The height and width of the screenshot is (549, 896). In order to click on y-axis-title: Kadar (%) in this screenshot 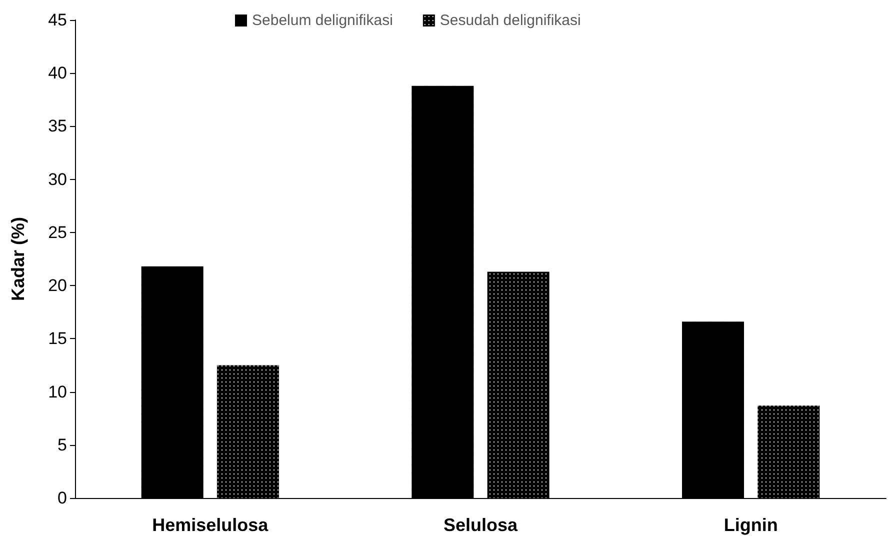, I will do `click(18, 259)`.